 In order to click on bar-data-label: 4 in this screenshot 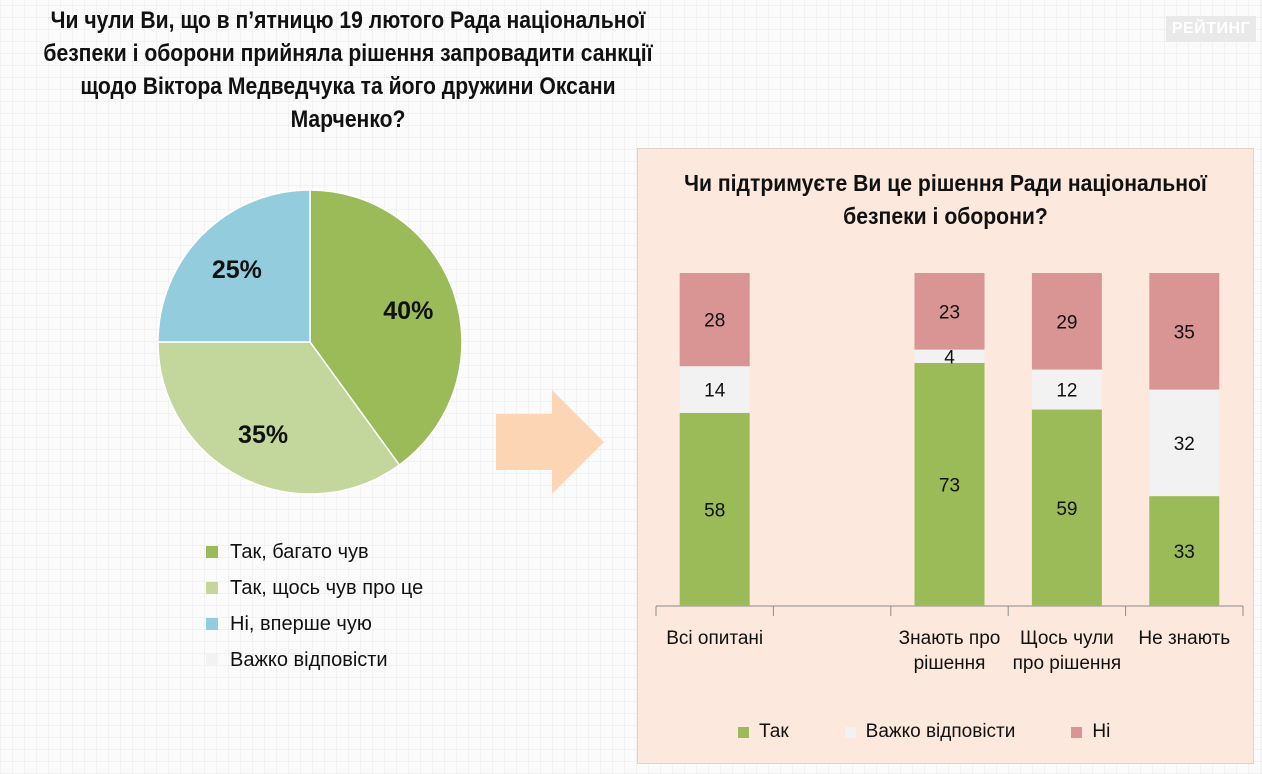, I will do `click(949, 357)`.